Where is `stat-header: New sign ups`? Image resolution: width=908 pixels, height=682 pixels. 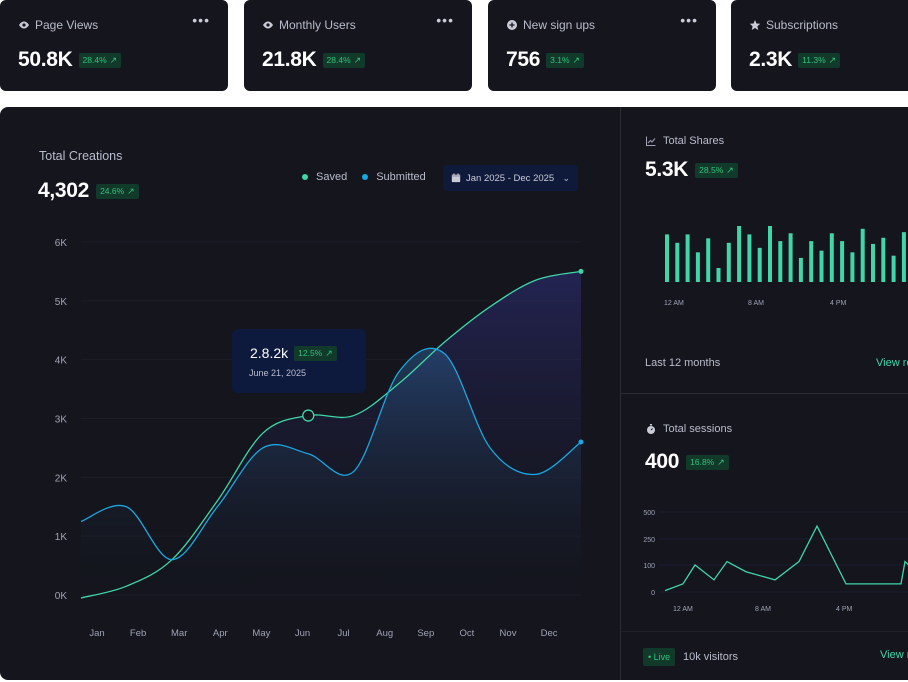
stat-header: New sign ups is located at coordinates (550, 25).